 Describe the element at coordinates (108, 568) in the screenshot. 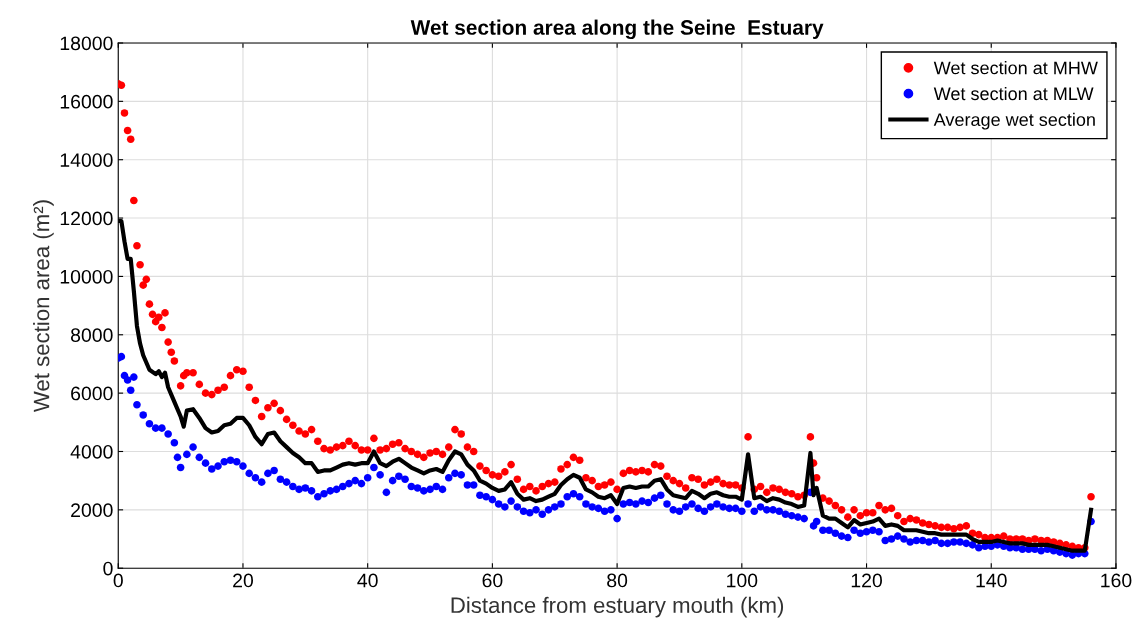

I see `y-tick-label: 0` at that location.